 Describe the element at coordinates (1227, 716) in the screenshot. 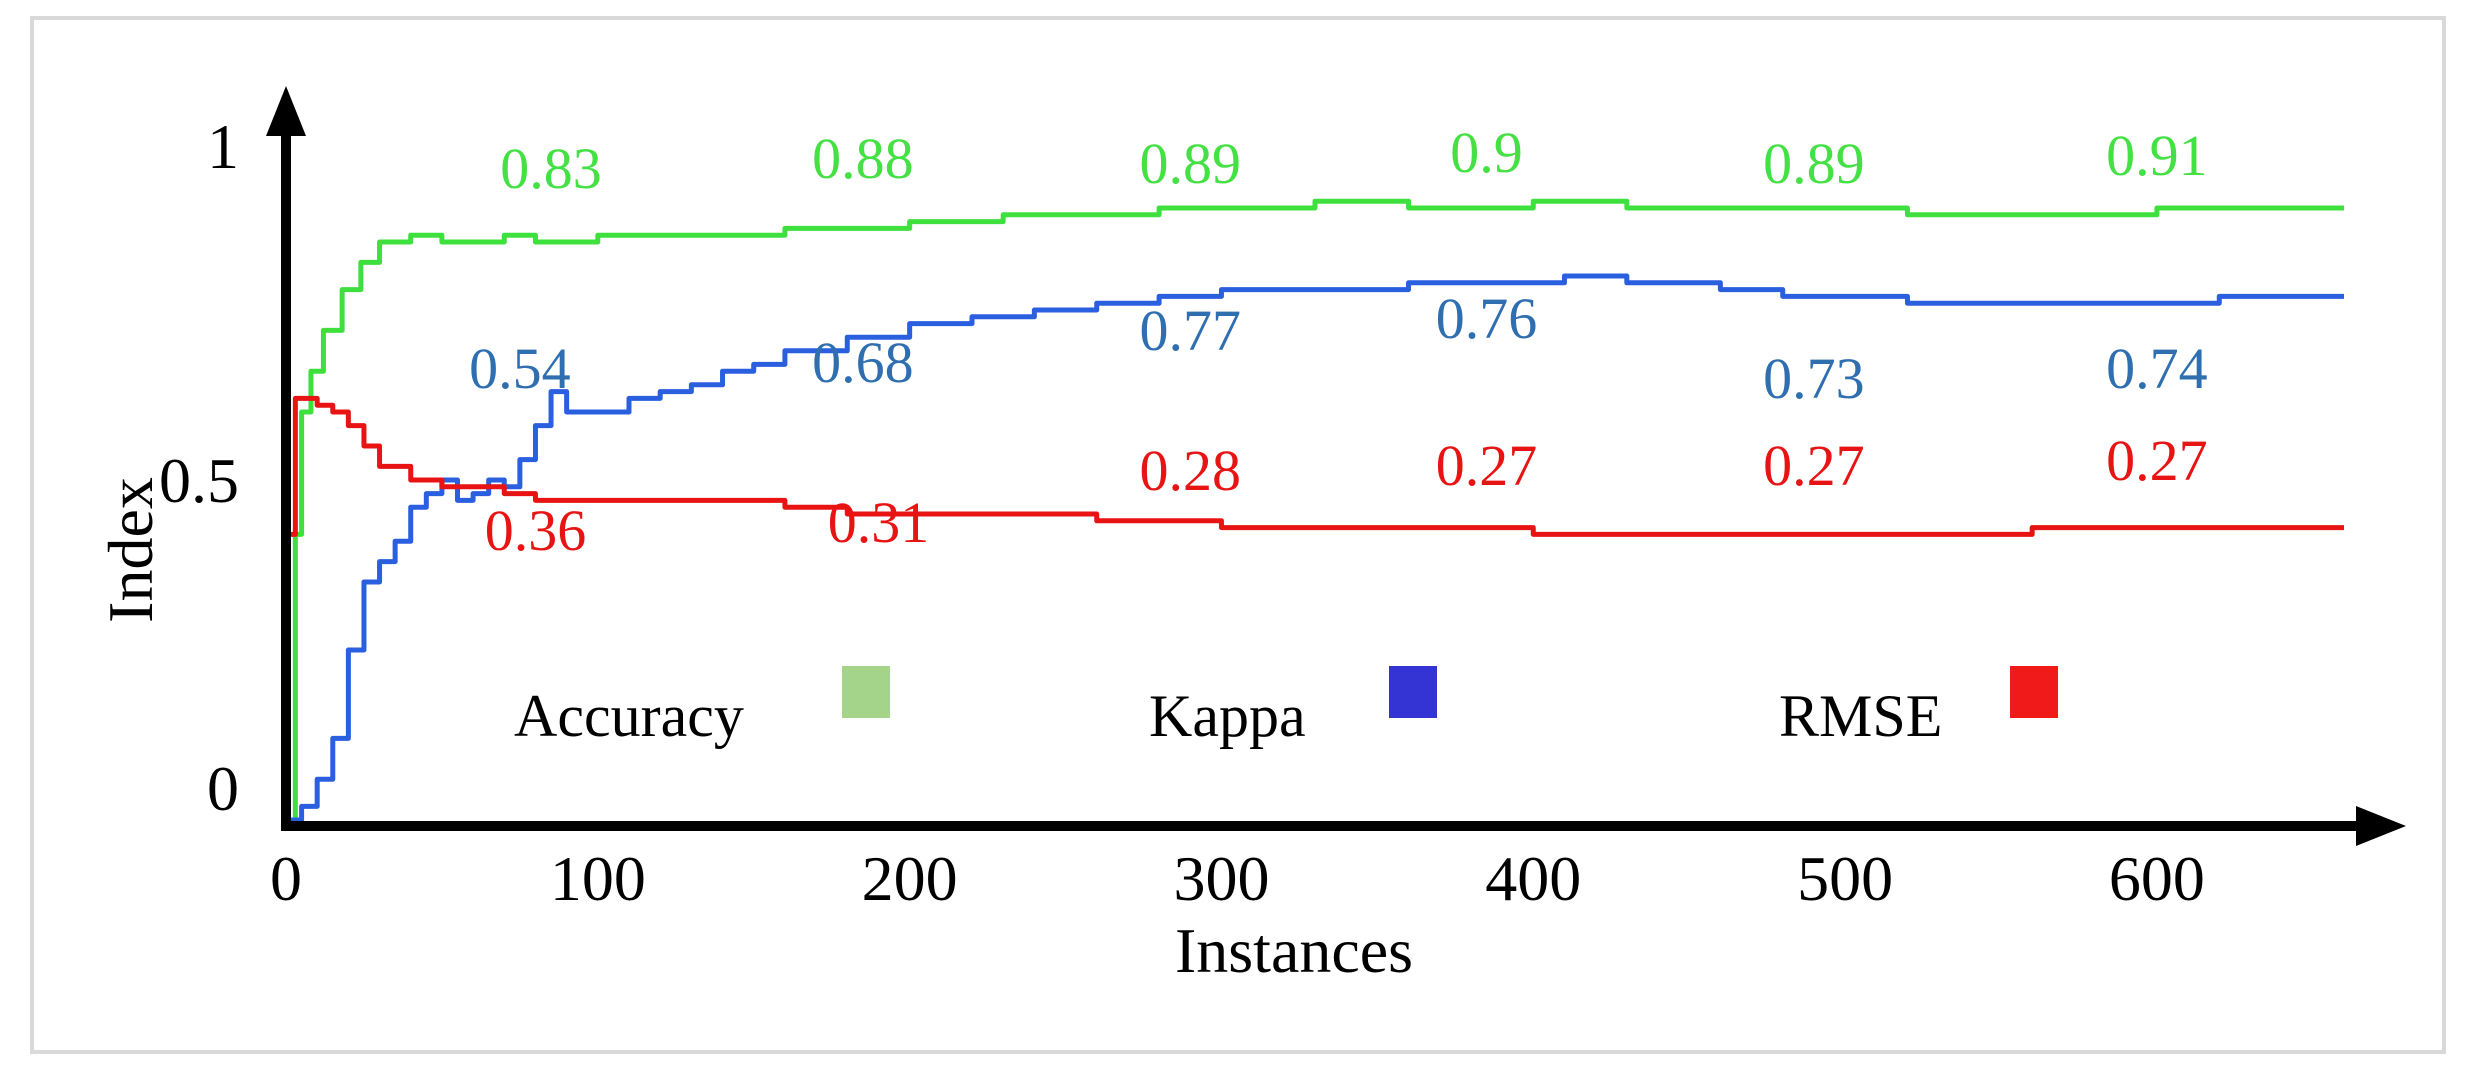

I see `legend-label-kappa: Kappa` at that location.